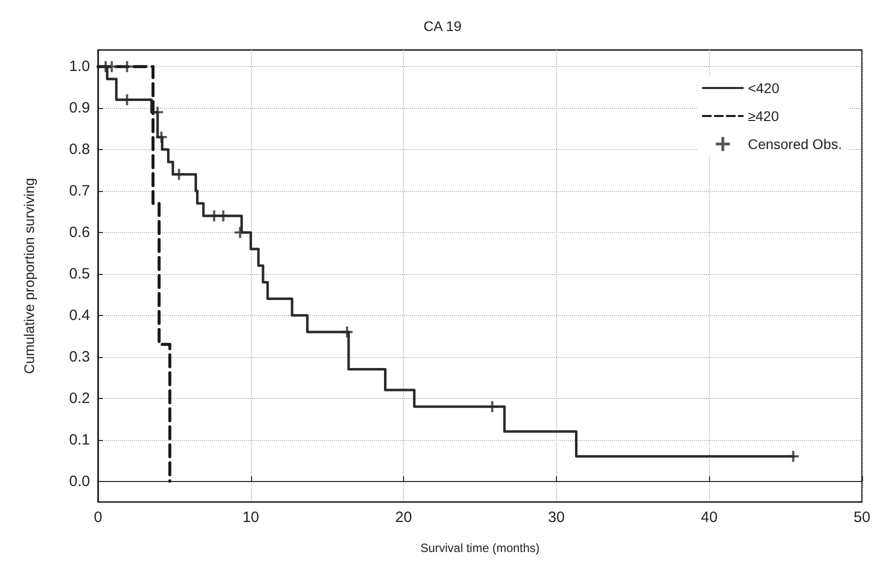  Describe the element at coordinates (79, 357) in the screenshot. I see `y-tick-label: 0.3` at that location.